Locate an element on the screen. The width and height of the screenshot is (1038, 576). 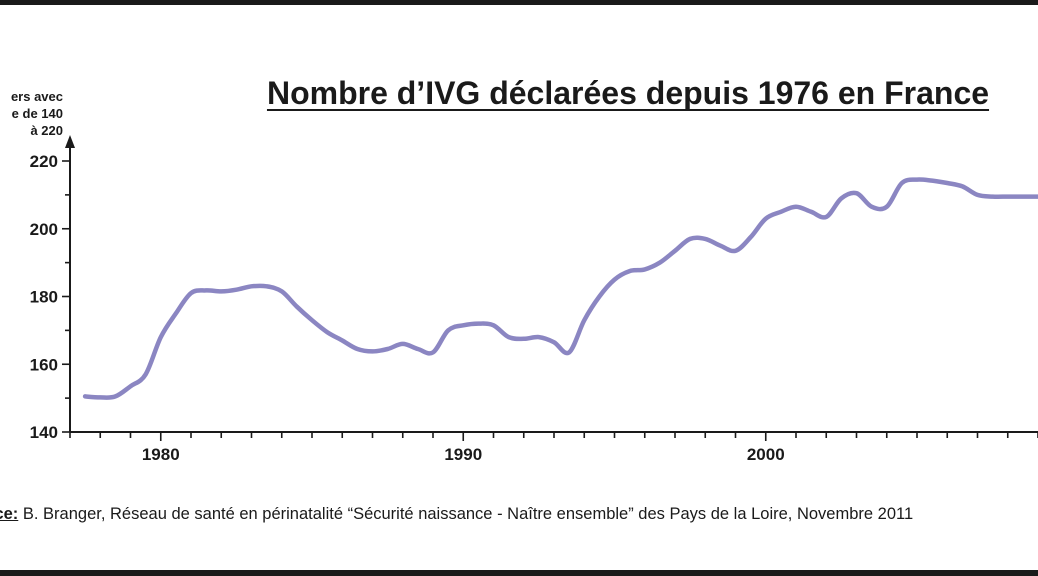
top-border is located at coordinates (519, 2).